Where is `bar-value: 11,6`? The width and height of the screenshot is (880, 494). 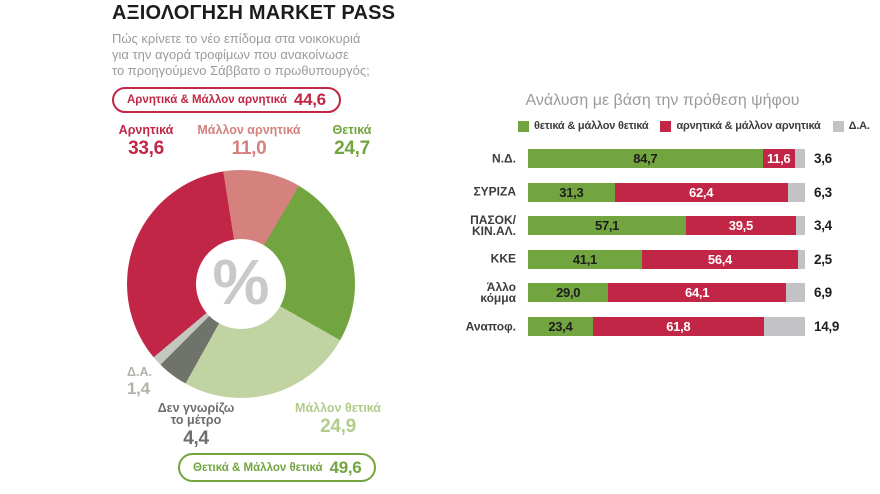
bar-value: 11,6 is located at coordinates (778, 158).